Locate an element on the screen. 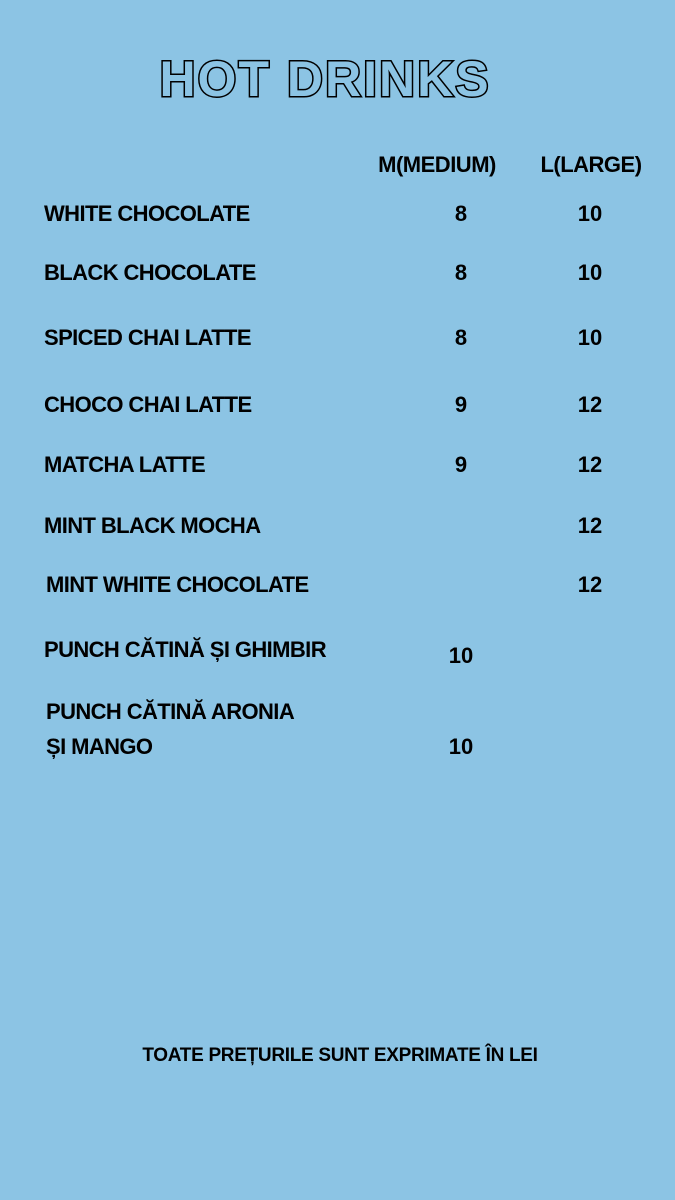 Image resolution: width=675 pixels, height=1200 pixels. item-name: PUNCH CĂTINĂ ȘI GHIMBIR is located at coordinates (185, 649).